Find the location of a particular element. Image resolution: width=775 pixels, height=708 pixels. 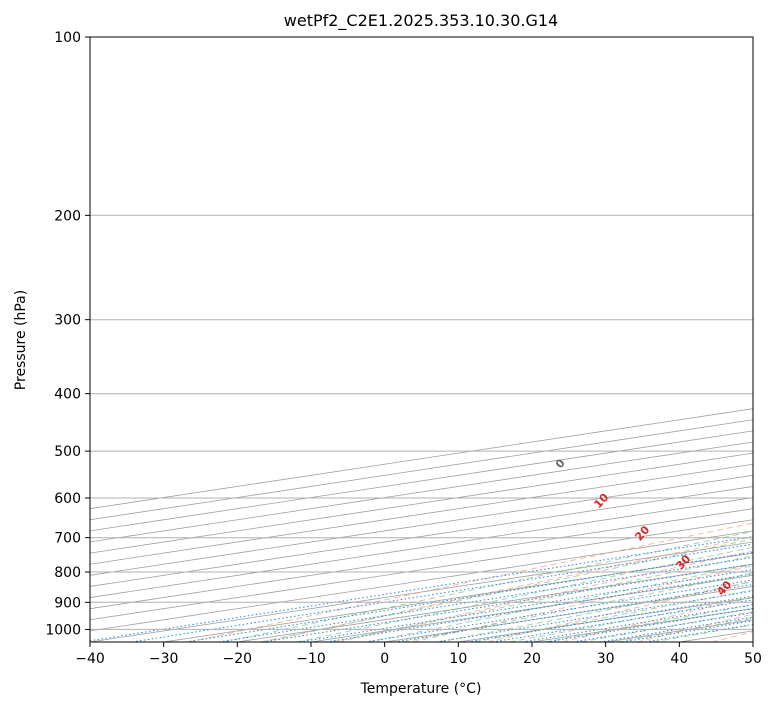

x-tick-label: −10 is located at coordinates (311, 659).